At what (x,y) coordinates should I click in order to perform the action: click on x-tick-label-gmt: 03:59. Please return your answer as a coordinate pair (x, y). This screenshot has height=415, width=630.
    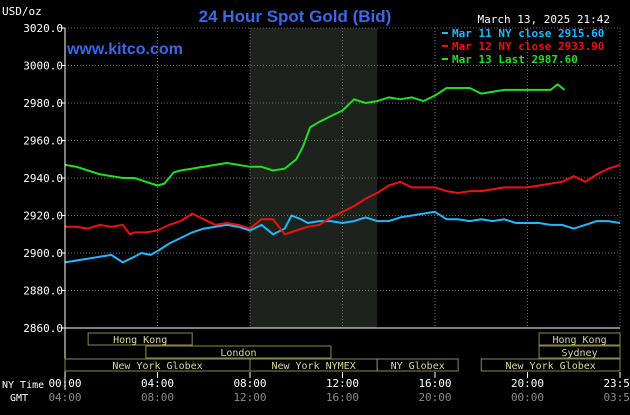
    Looking at the image, I should click on (616, 397).